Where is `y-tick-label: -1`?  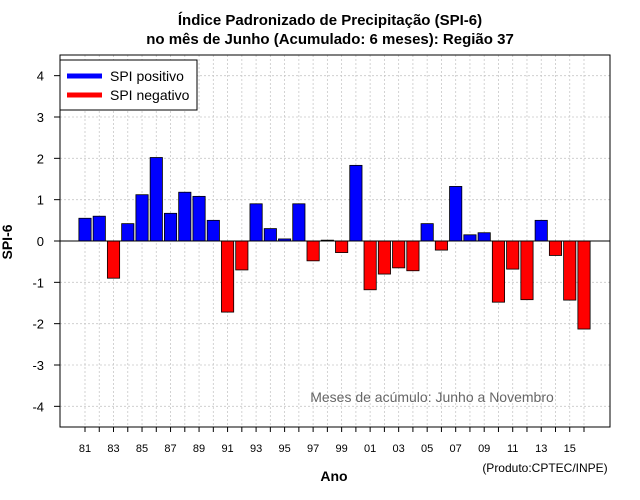 y-tick-label: -1 is located at coordinates (38, 282).